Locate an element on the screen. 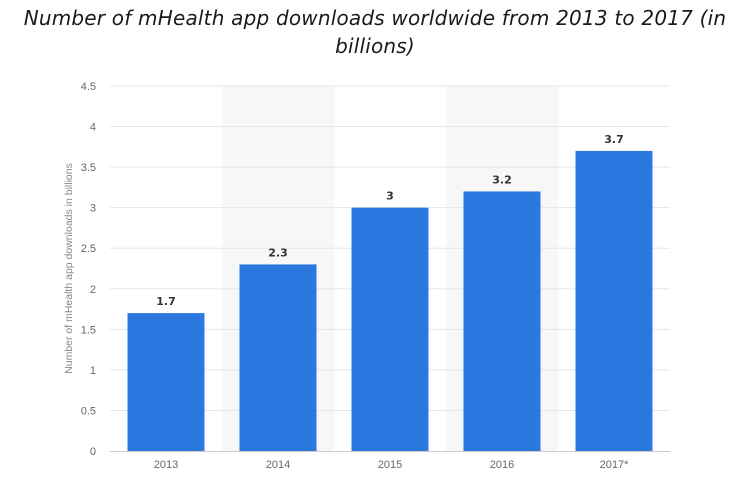 Image resolution: width=750 pixels, height=487 pixels. bar-2013 is located at coordinates (166, 382).